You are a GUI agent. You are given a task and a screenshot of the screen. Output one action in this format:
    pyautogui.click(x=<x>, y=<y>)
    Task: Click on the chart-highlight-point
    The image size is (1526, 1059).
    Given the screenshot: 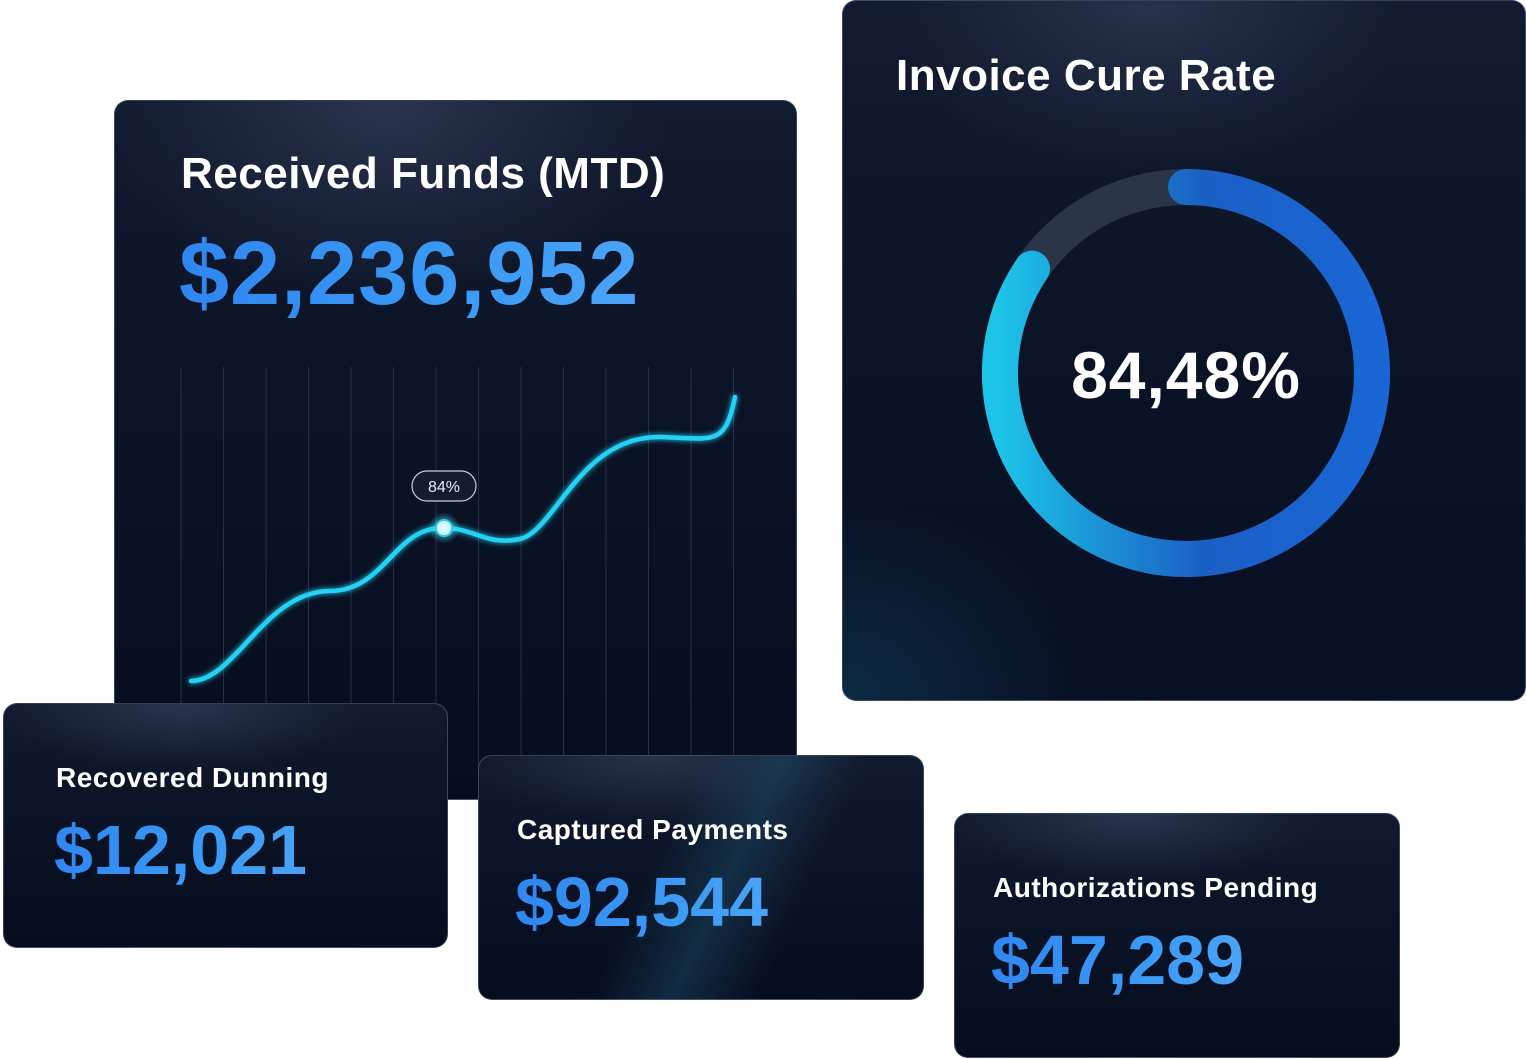 What is the action you would take?
    pyautogui.click(x=444, y=528)
    